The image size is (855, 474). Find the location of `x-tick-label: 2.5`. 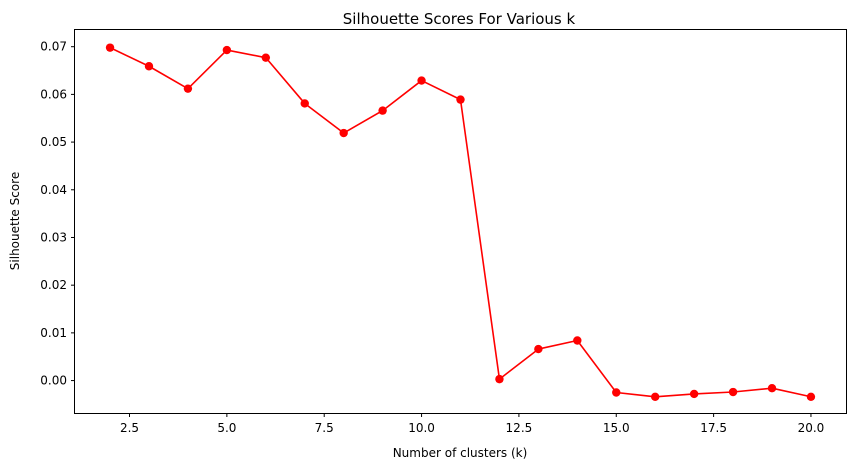

x-tick-label: 2.5 is located at coordinates (129, 428).